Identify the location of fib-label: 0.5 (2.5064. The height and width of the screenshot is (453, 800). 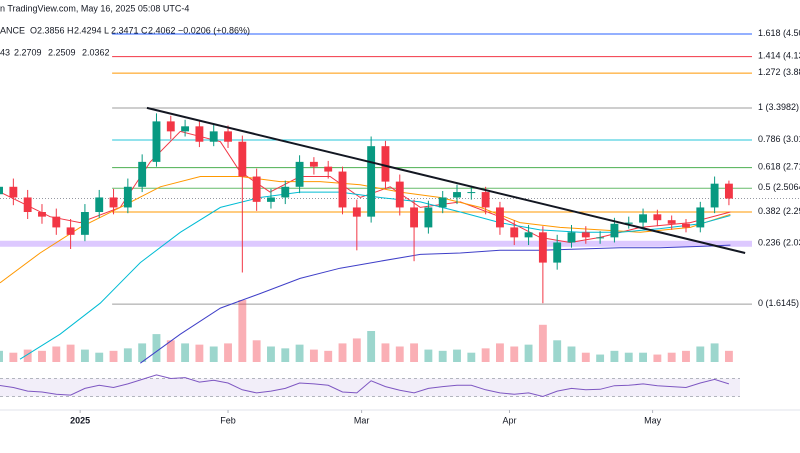
(779, 187).